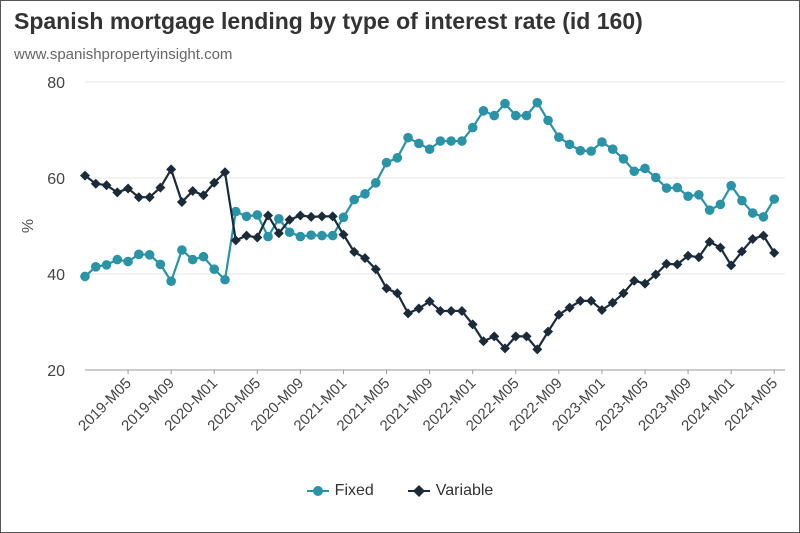 This screenshot has height=533, width=800. What do you see at coordinates (56, 179) in the screenshot?
I see `y-tick-label: 60` at bounding box center [56, 179].